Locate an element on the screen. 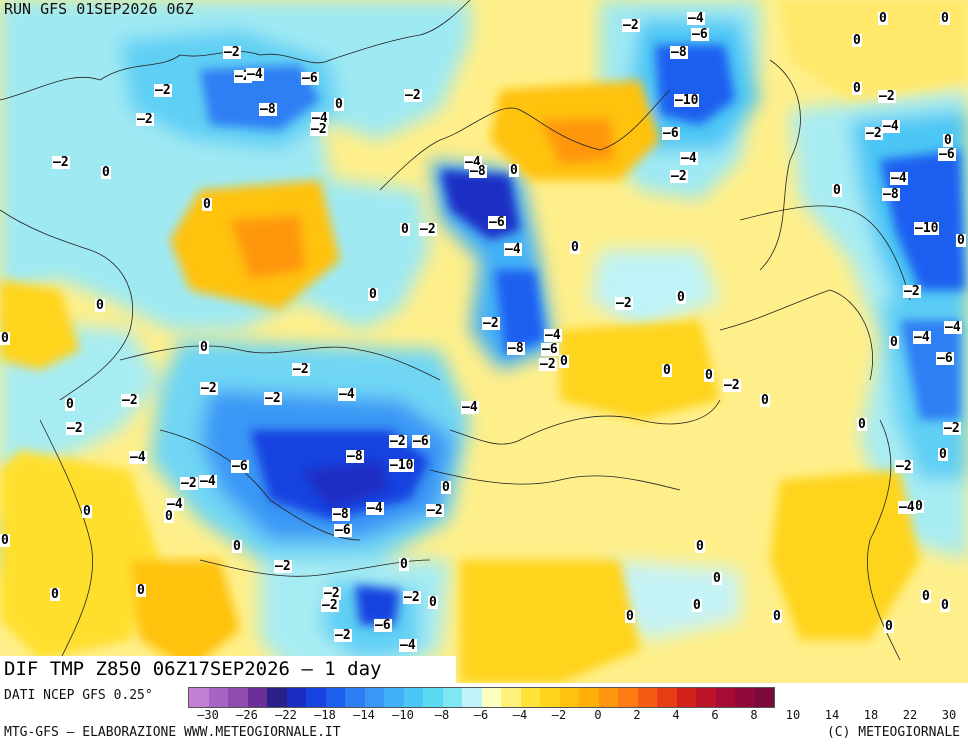 The image size is (968, 745). scale-tick: –8 is located at coordinates (442, 715).